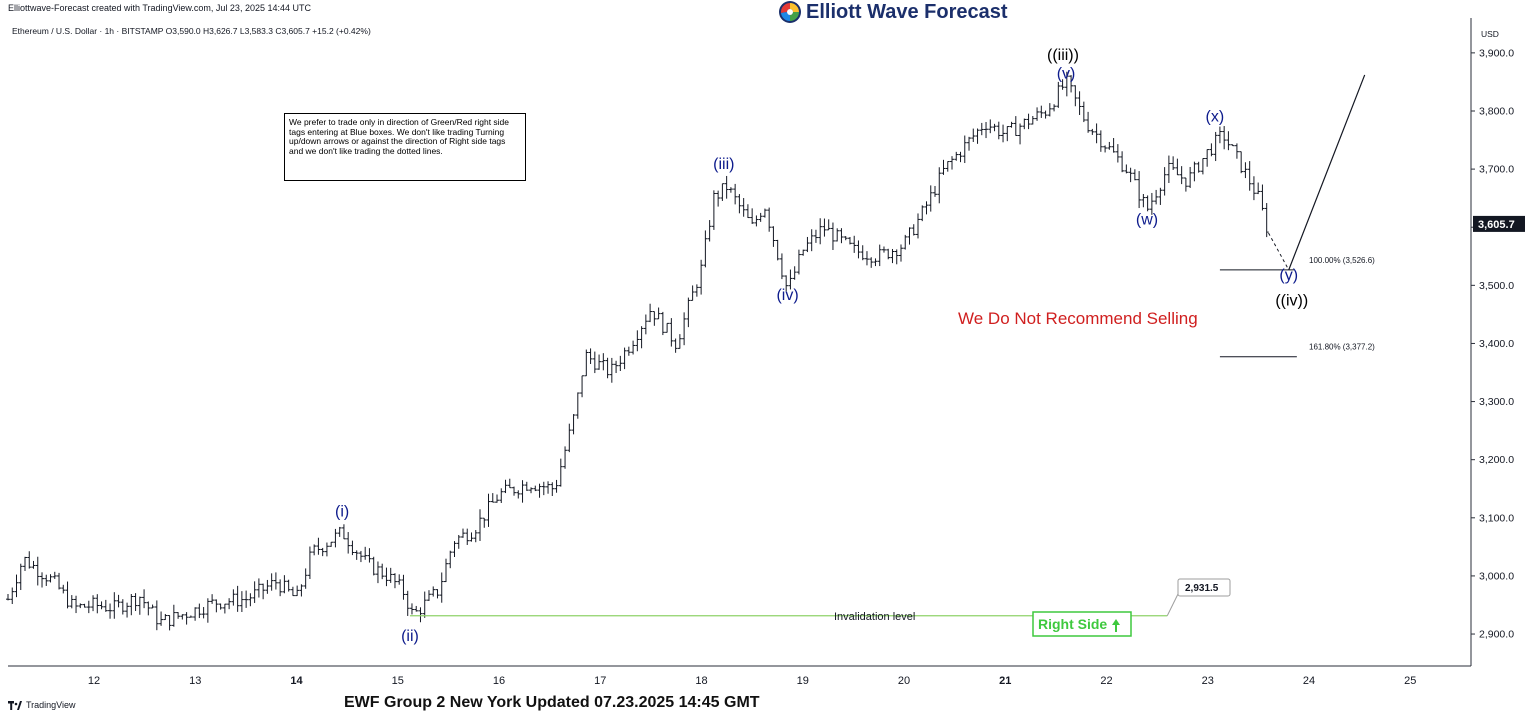  What do you see at coordinates (42, 705) in the screenshot?
I see `tradingview-footer: TradingView` at bounding box center [42, 705].